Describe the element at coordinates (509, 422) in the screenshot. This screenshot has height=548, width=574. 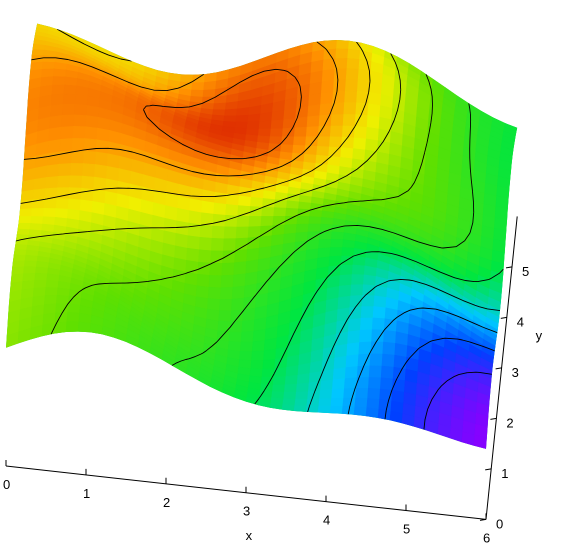
I see `y-tick-label: 2` at that location.